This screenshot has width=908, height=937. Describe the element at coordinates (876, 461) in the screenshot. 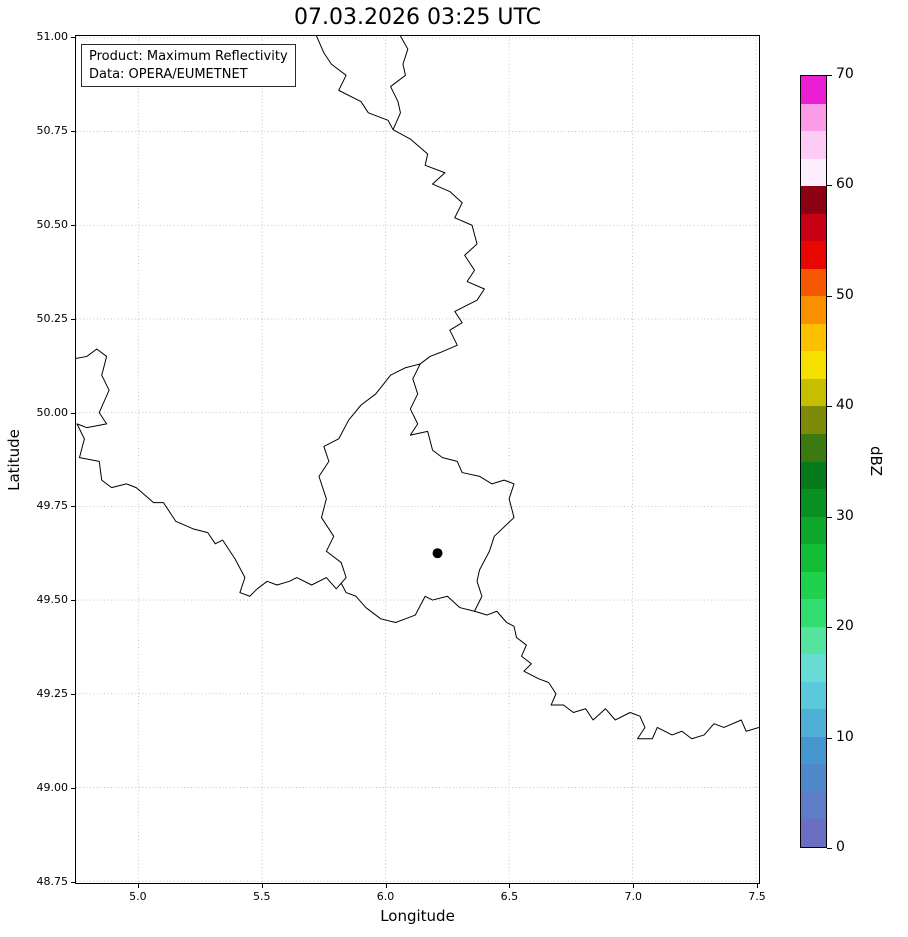

I see `colorbar-label: dBZ` at that location.